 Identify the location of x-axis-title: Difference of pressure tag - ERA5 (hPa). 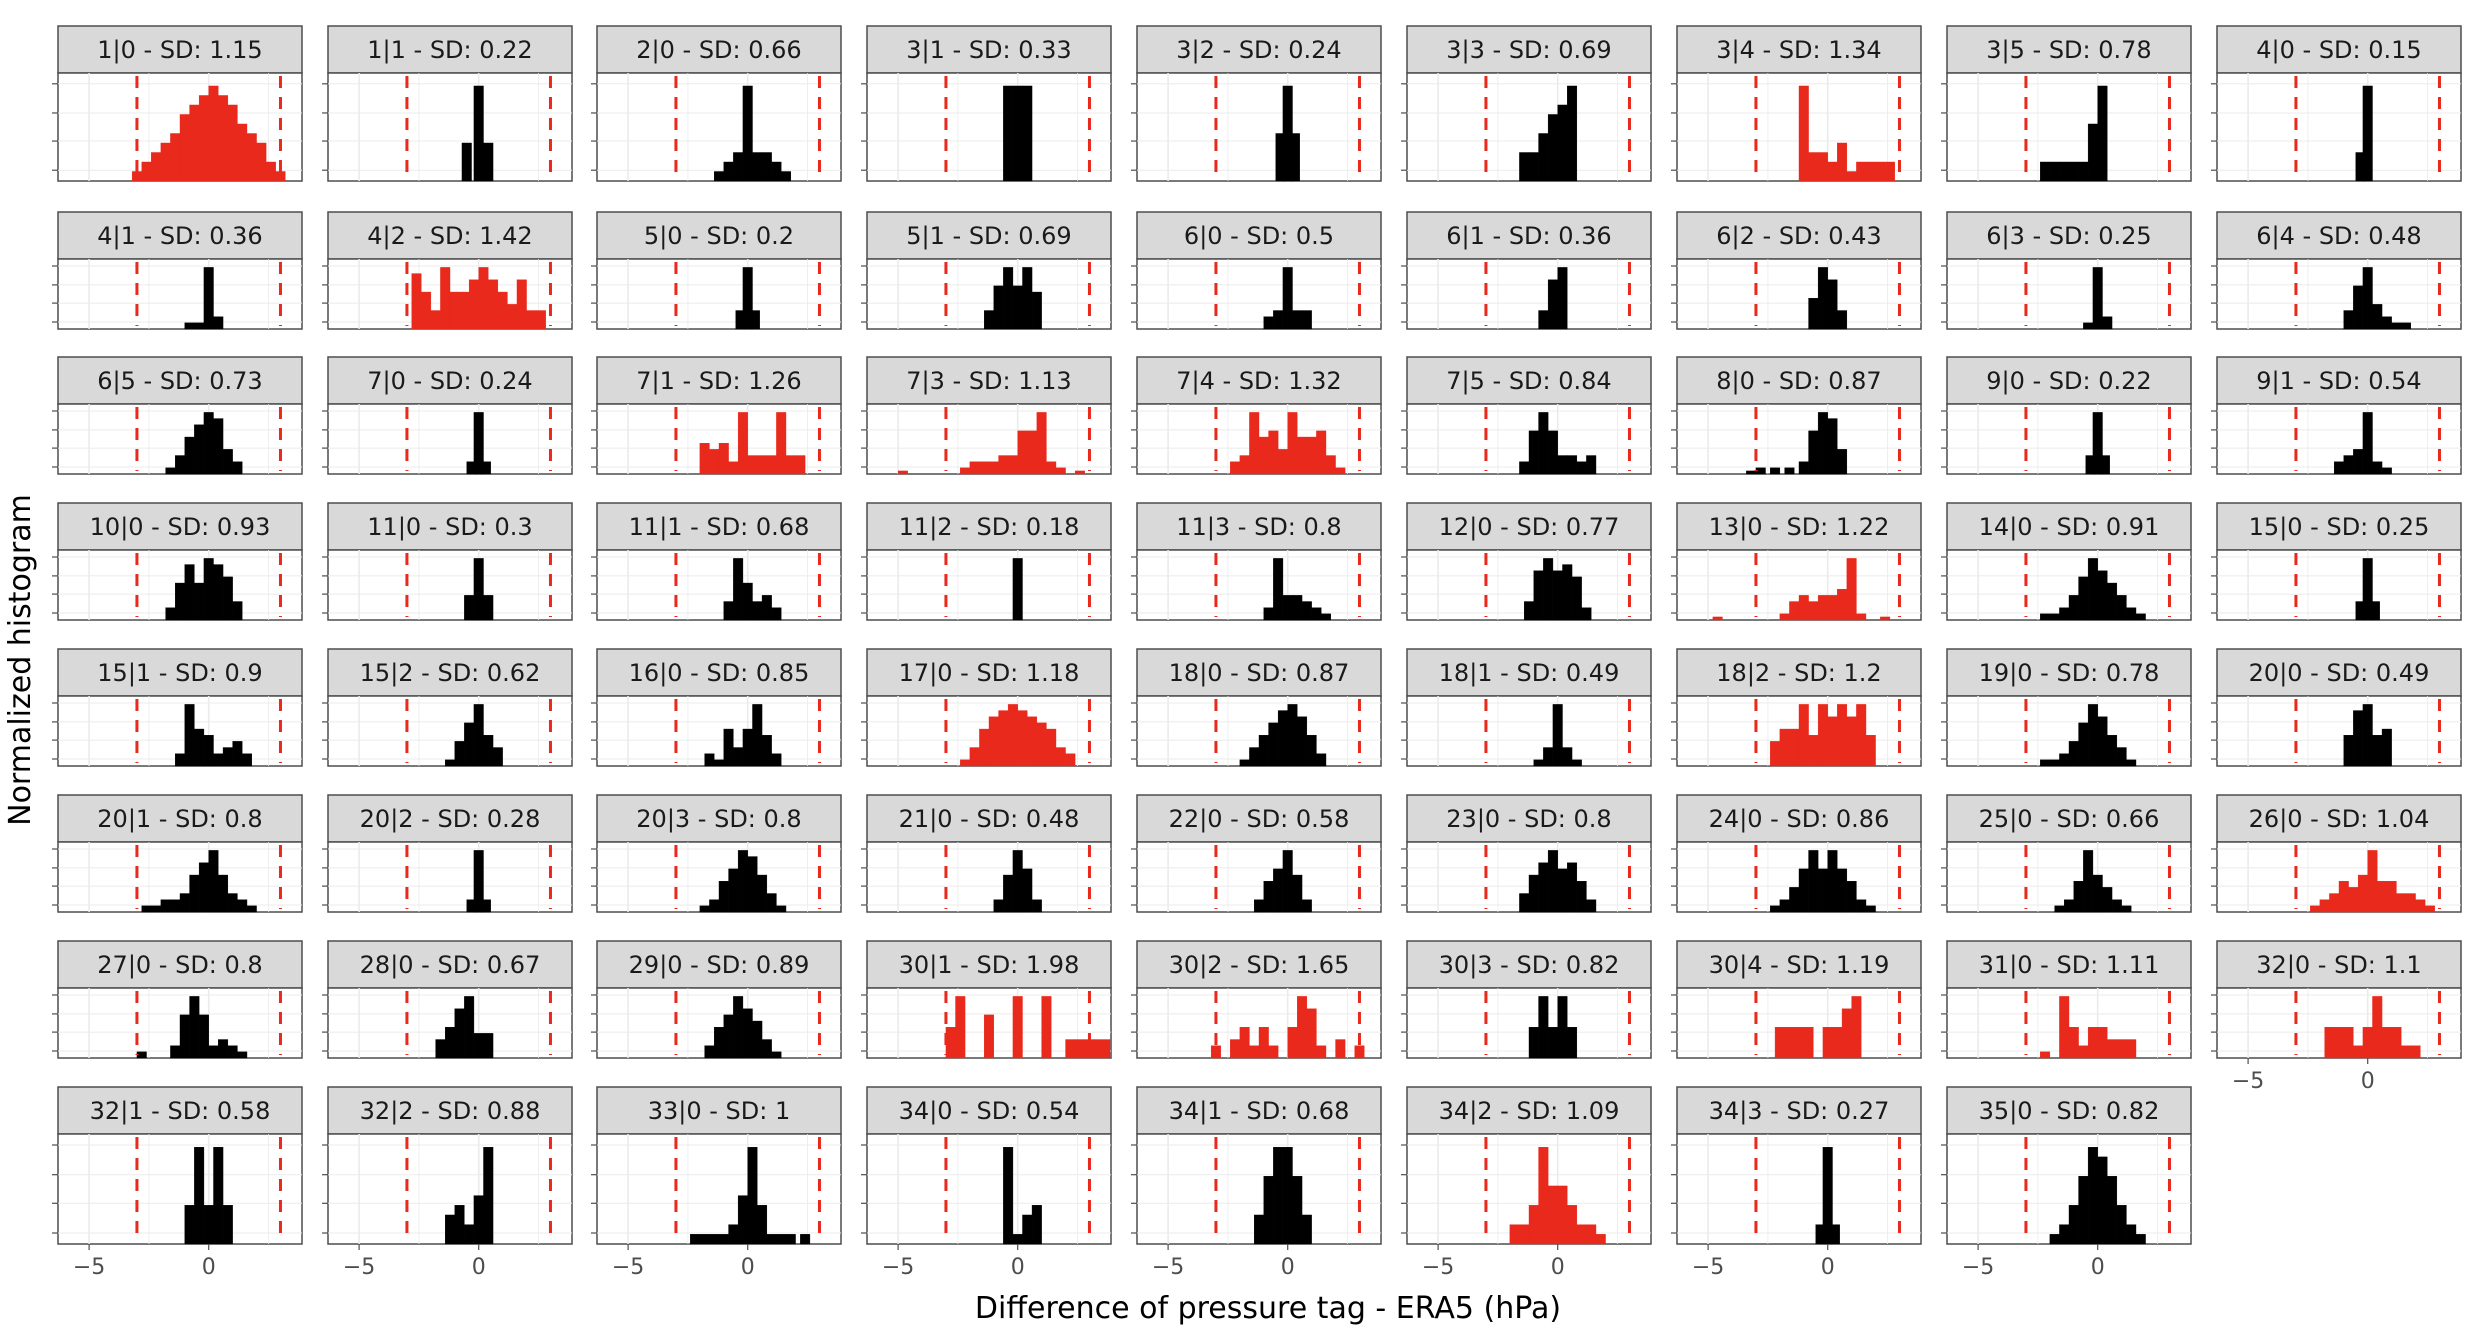
(1268, 1308).